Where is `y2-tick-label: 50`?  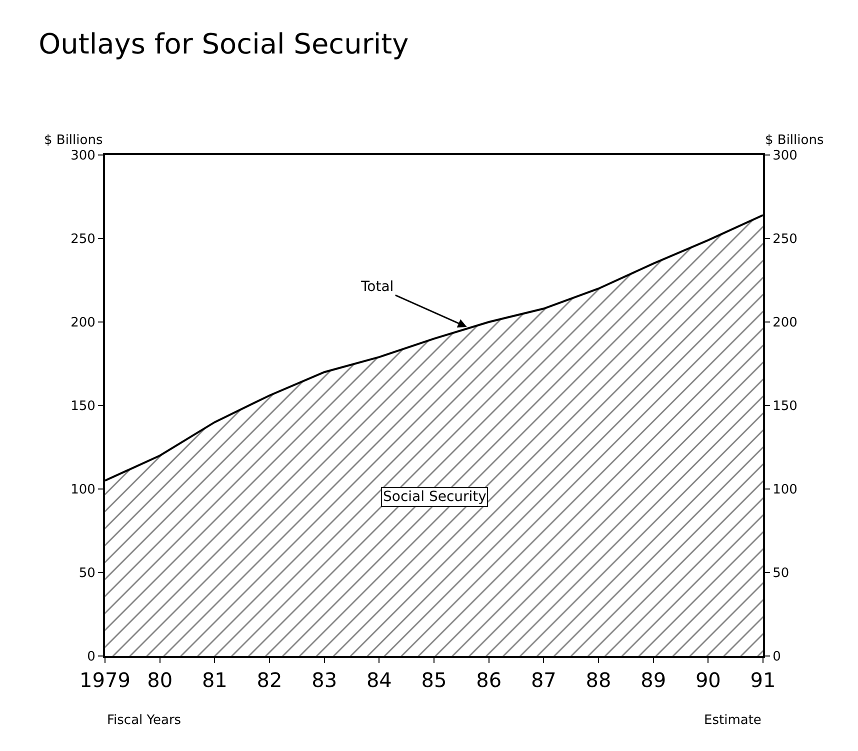 y2-tick-label: 50 is located at coordinates (781, 574).